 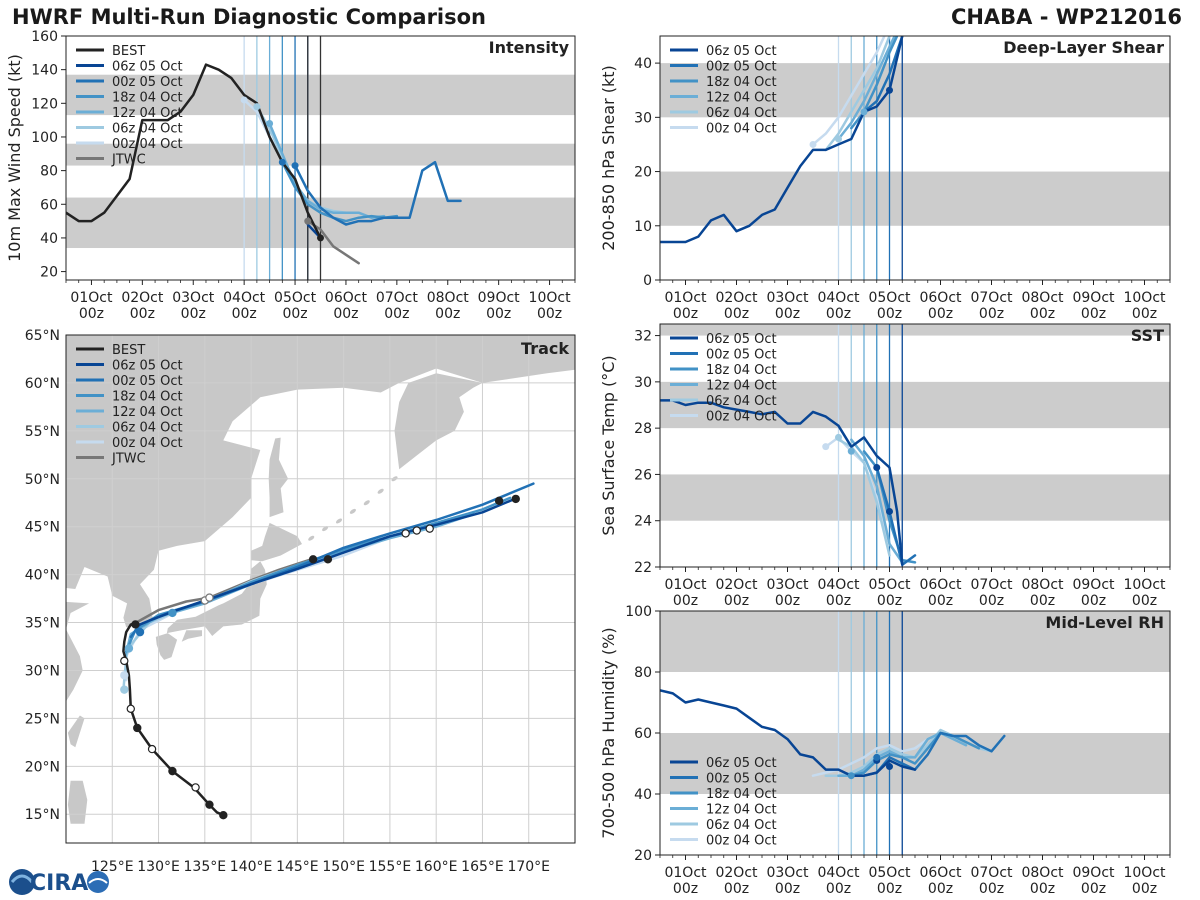 I want to click on sst-legend-label: 00z 04 Oct, so click(x=741, y=417).